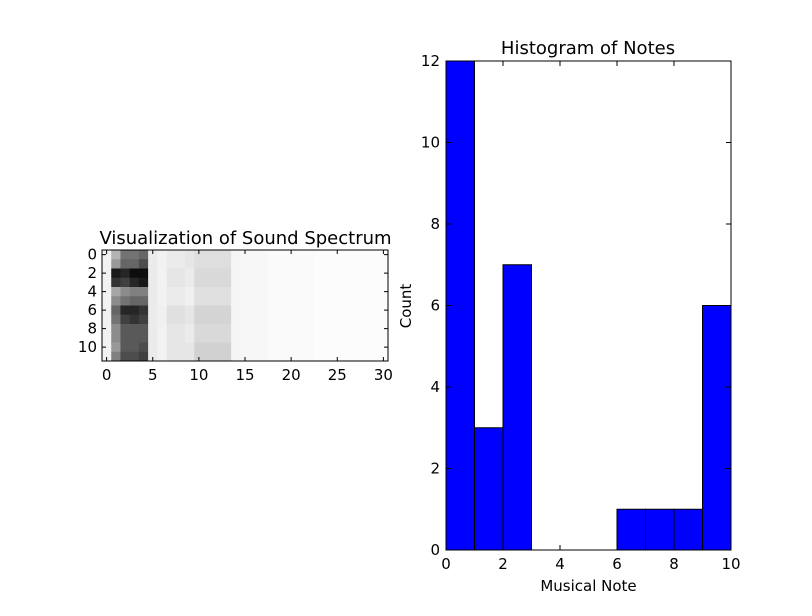 The height and width of the screenshot is (616, 812). Describe the element at coordinates (153, 375) in the screenshot. I see `spectrum-x-tick-label: 5` at that location.